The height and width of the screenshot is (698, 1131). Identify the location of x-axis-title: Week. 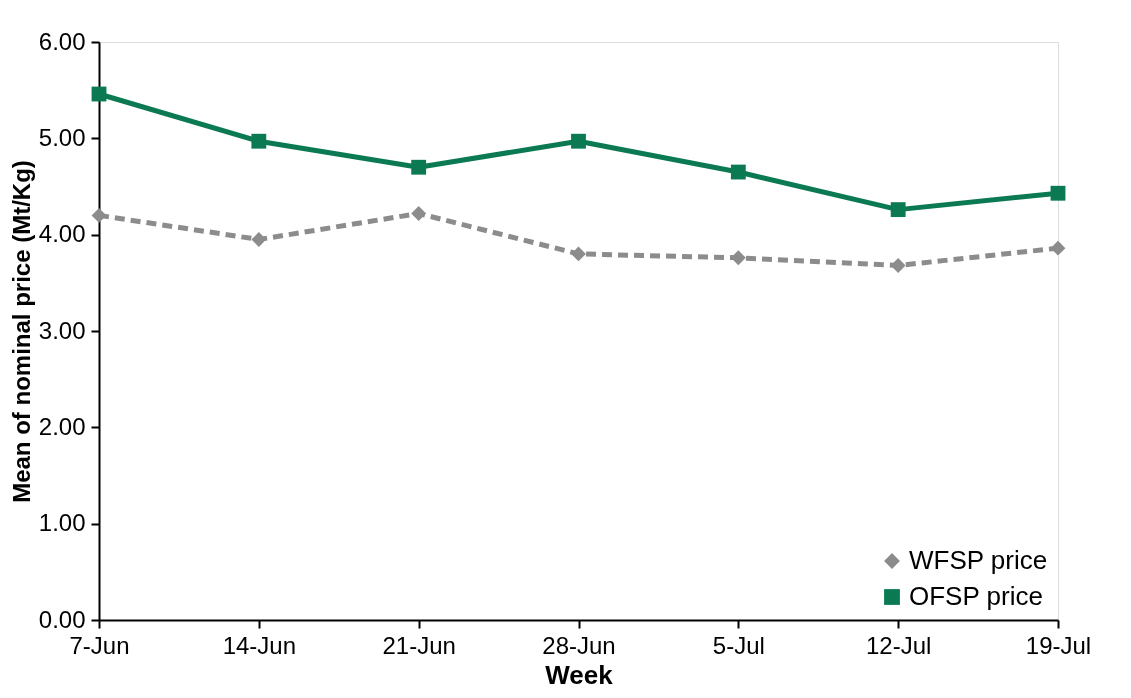
(579, 674).